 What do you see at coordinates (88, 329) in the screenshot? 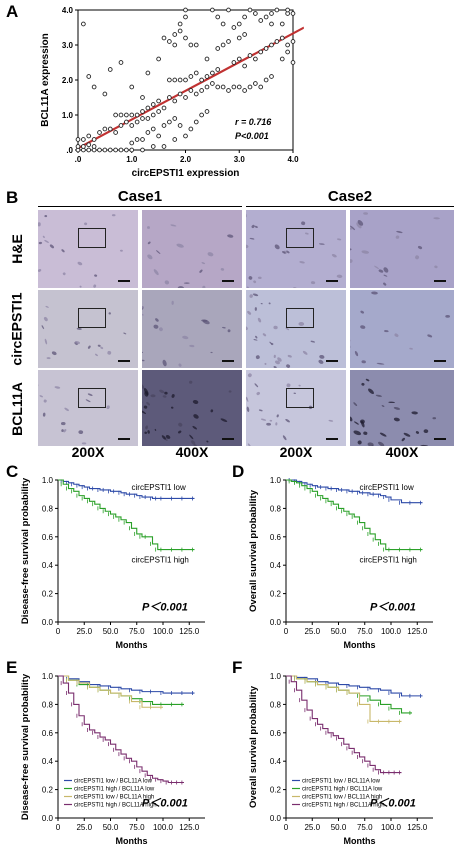
I see `histology-image-circepsti1-case1-200x` at bounding box center [88, 329].